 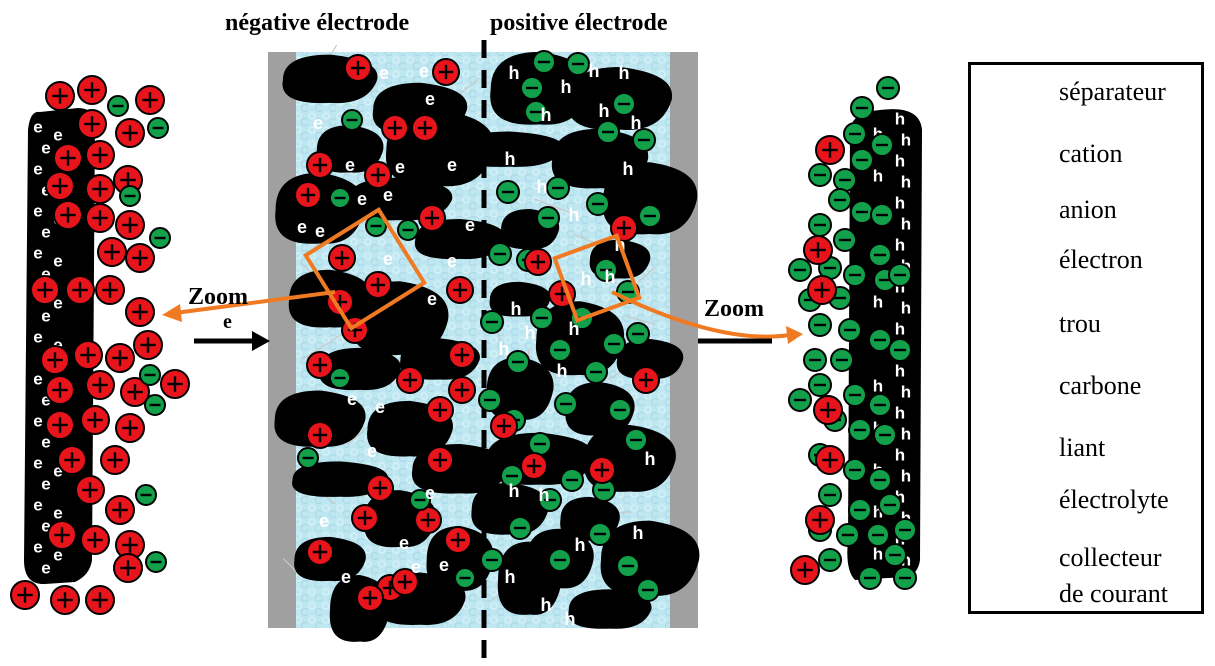 I want to click on legend-label-electron: électron, so click(x=1101, y=259).